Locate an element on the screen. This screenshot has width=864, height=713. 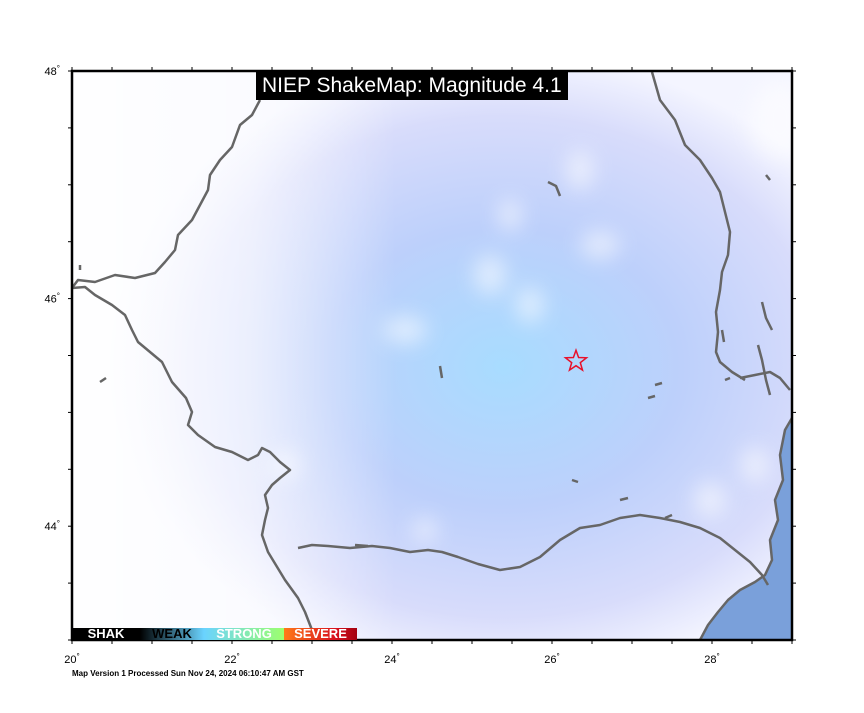
map-title: NIEP ShakeMap: Magnitude 4.1 is located at coordinates (412, 86).